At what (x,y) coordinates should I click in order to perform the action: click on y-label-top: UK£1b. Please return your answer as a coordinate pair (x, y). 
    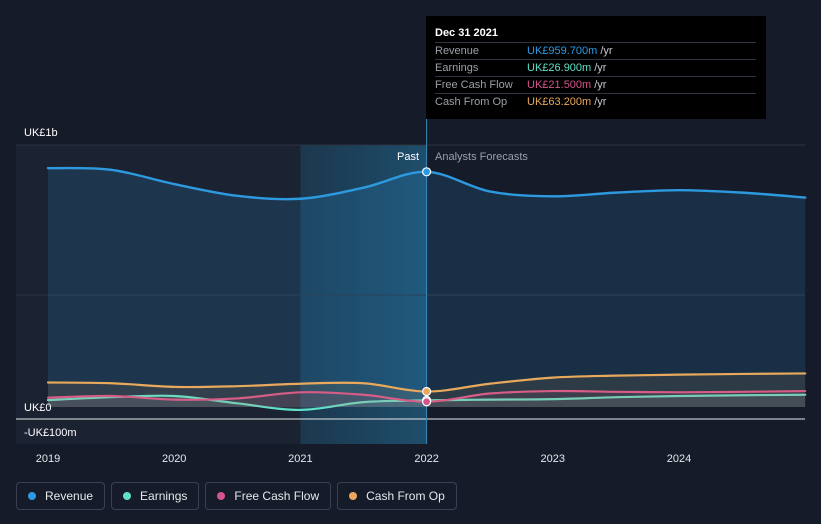
    Looking at the image, I should click on (41, 133).